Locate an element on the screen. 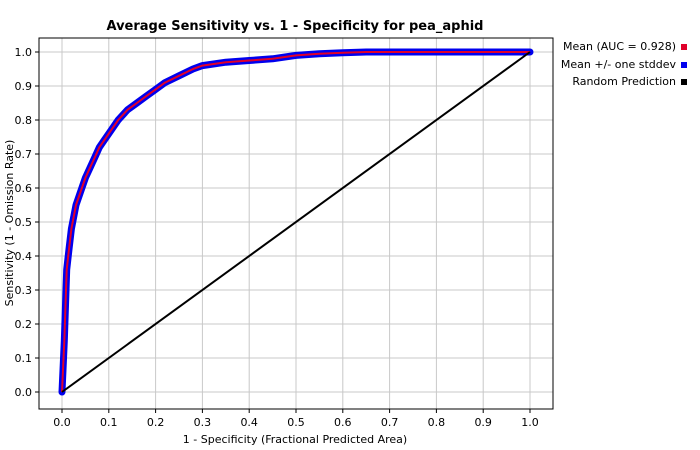 This screenshot has height=450, width=700. x-tick-label: 0.7 is located at coordinates (390, 422).